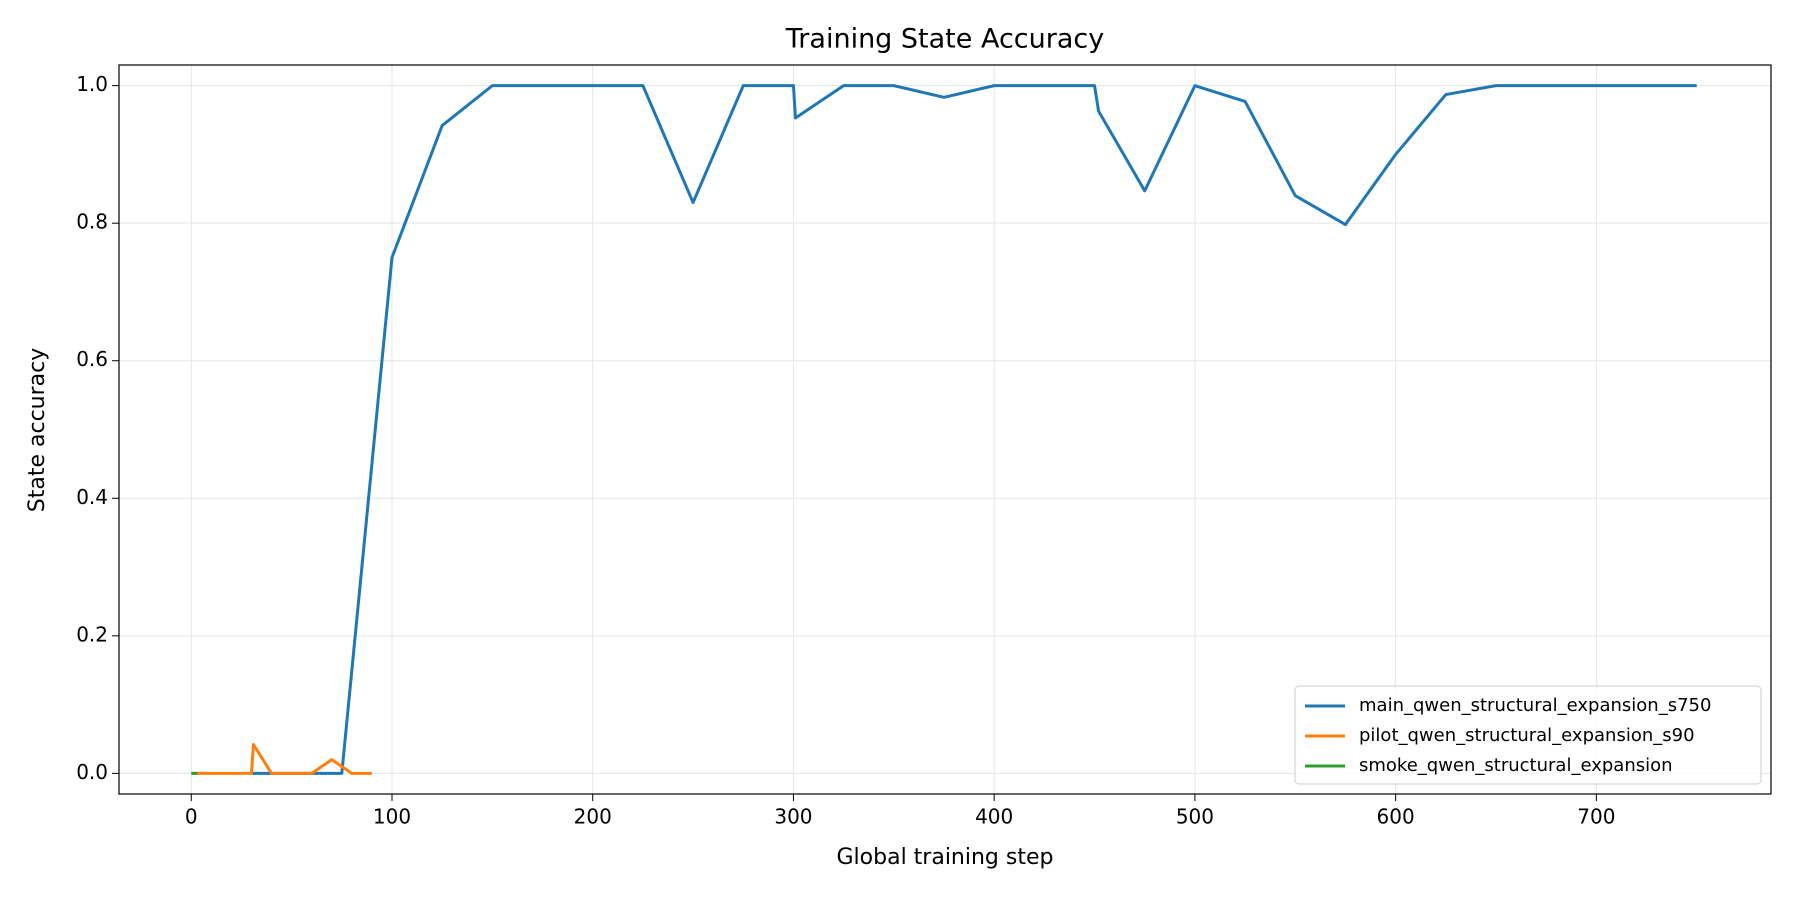  I want to click on data-line, so click(282, 758).